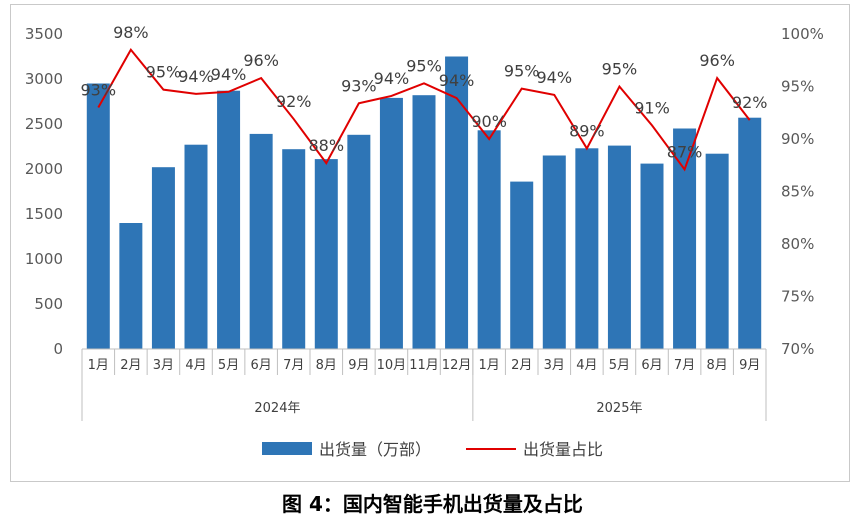  What do you see at coordinates (424, 365) in the screenshot?
I see `x-category-label: 11月` at bounding box center [424, 365].